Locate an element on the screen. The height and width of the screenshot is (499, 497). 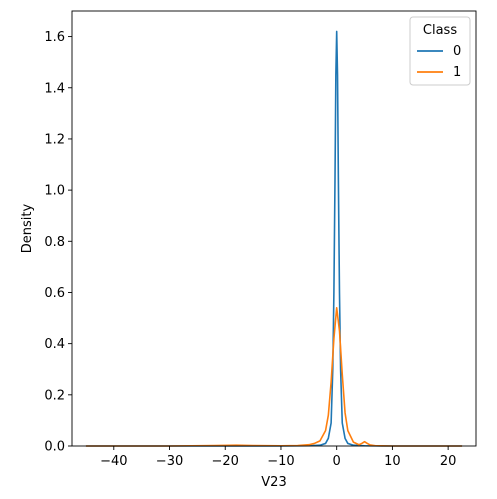
x-tick-label: 20 is located at coordinates (448, 461).